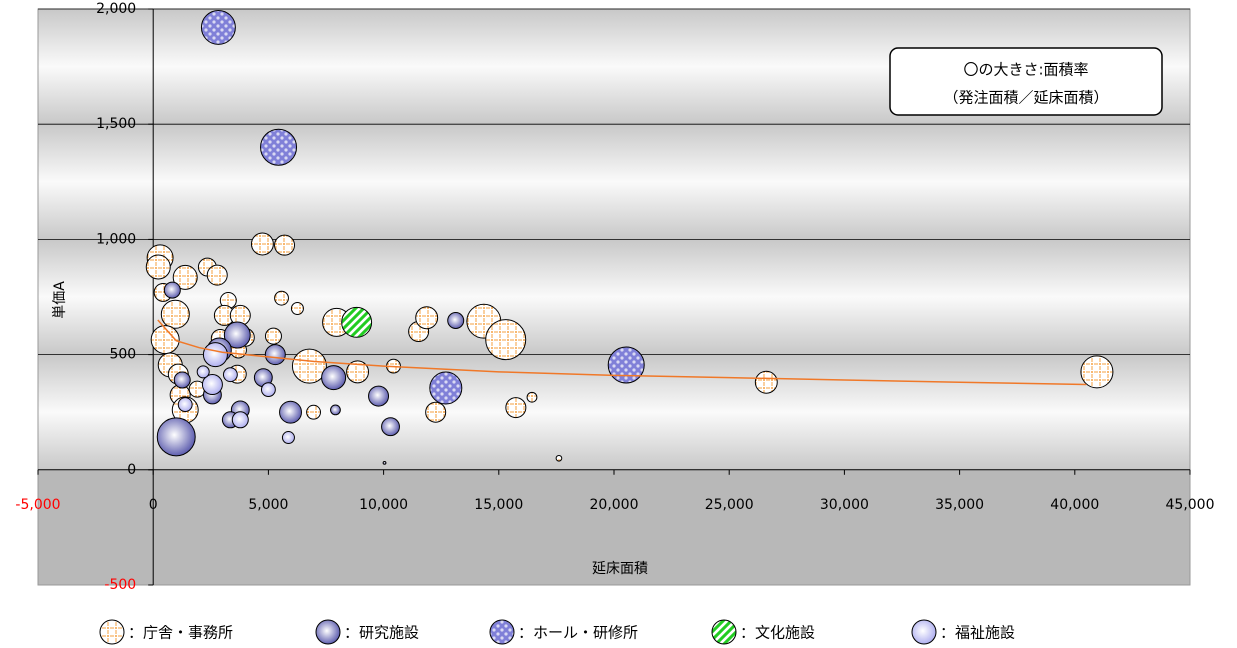  Describe the element at coordinates (1074, 505) in the screenshot. I see `x-tick-label: 40,000` at that location.